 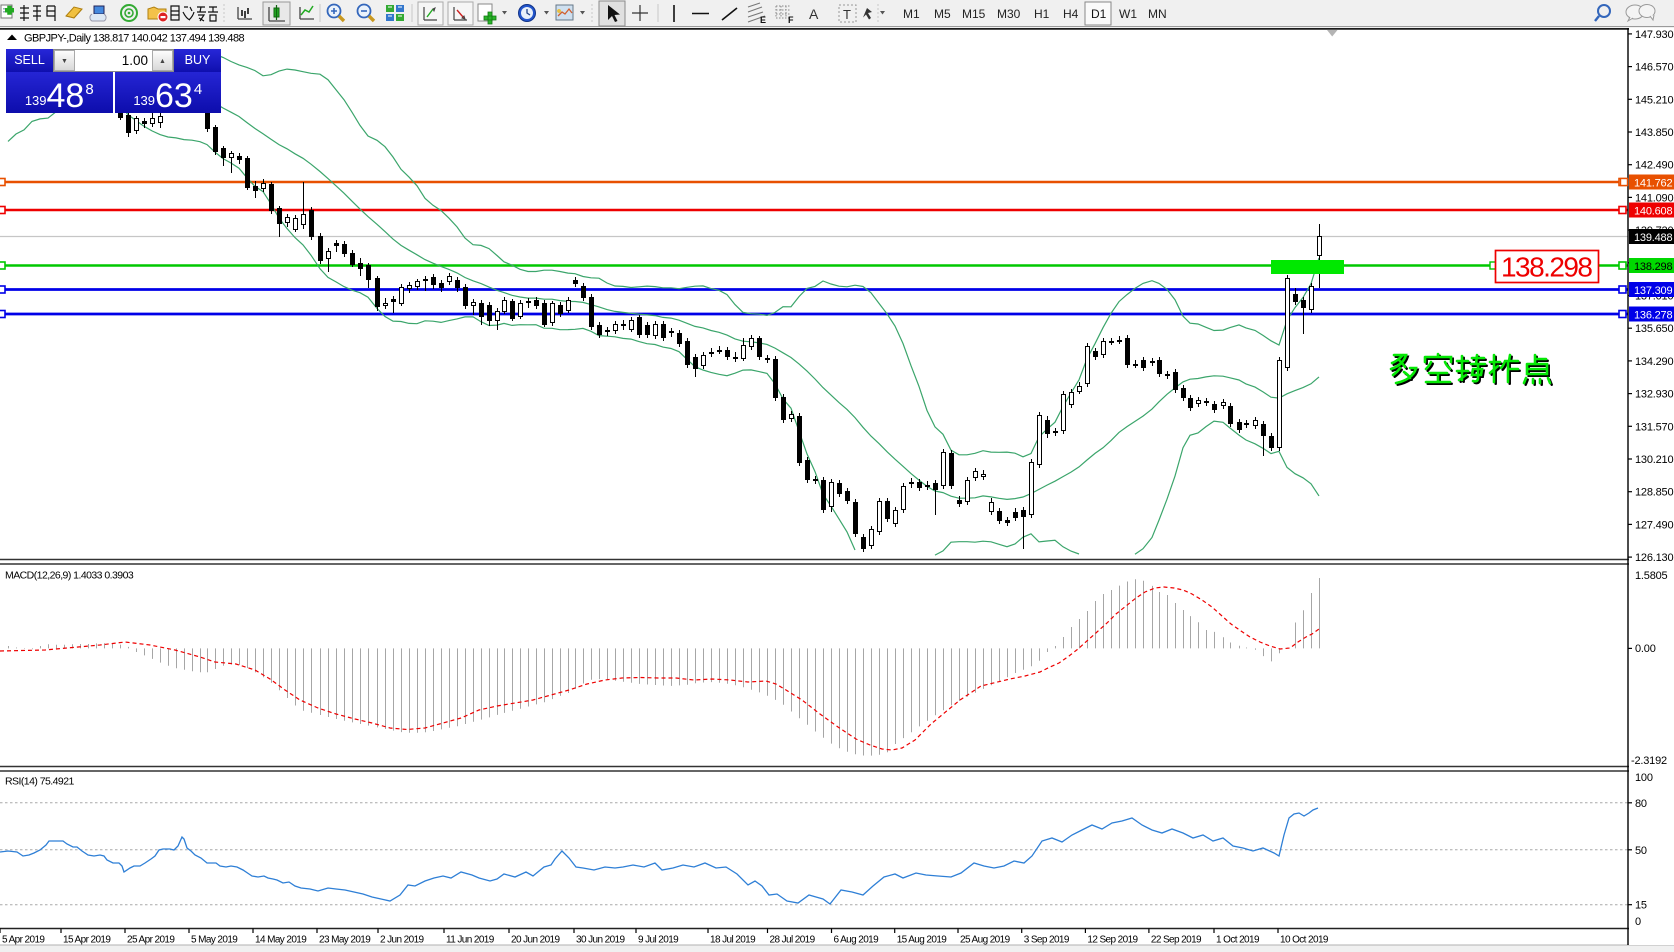 I want to click on svg-text: M30, so click(x=1009, y=14).